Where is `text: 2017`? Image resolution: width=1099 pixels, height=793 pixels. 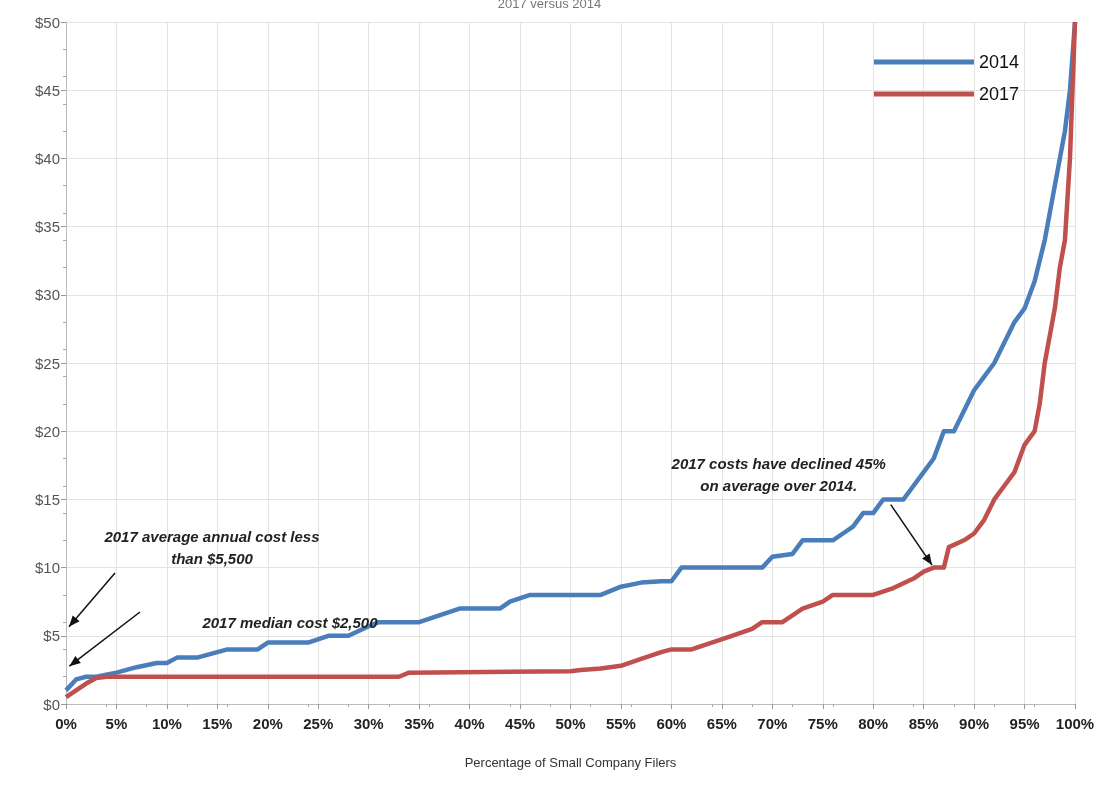
text: 2017 is located at coordinates (998, 94).